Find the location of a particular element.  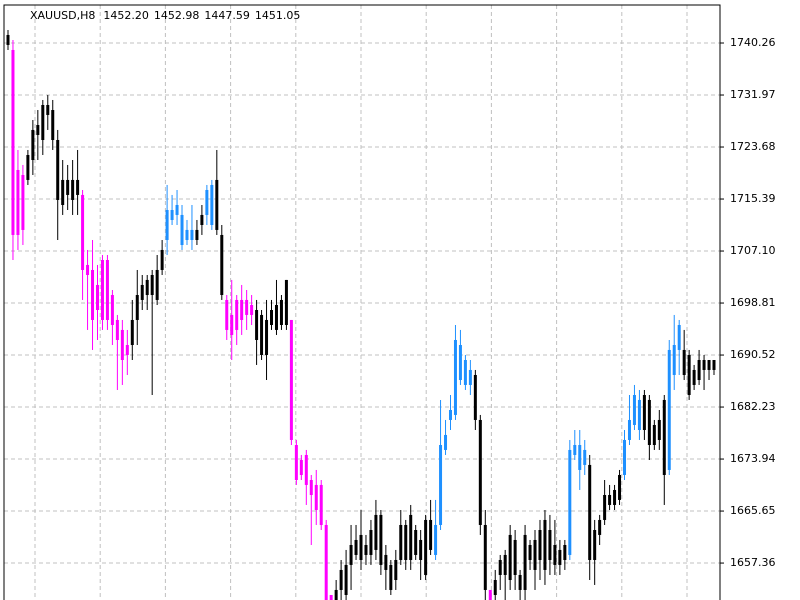

header-value: 1451.05 is located at coordinates (278, 15).